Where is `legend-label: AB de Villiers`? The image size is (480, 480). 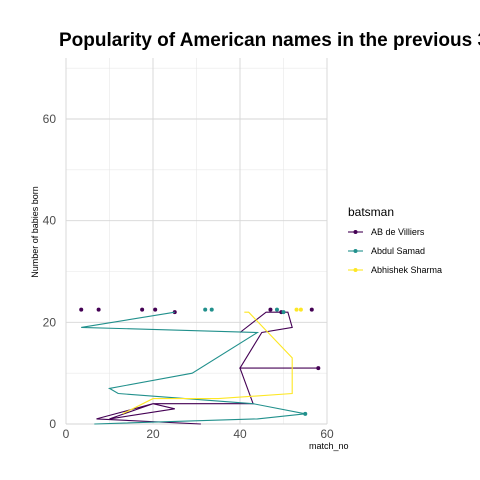
legend-label: AB de Villiers is located at coordinates (398, 232).